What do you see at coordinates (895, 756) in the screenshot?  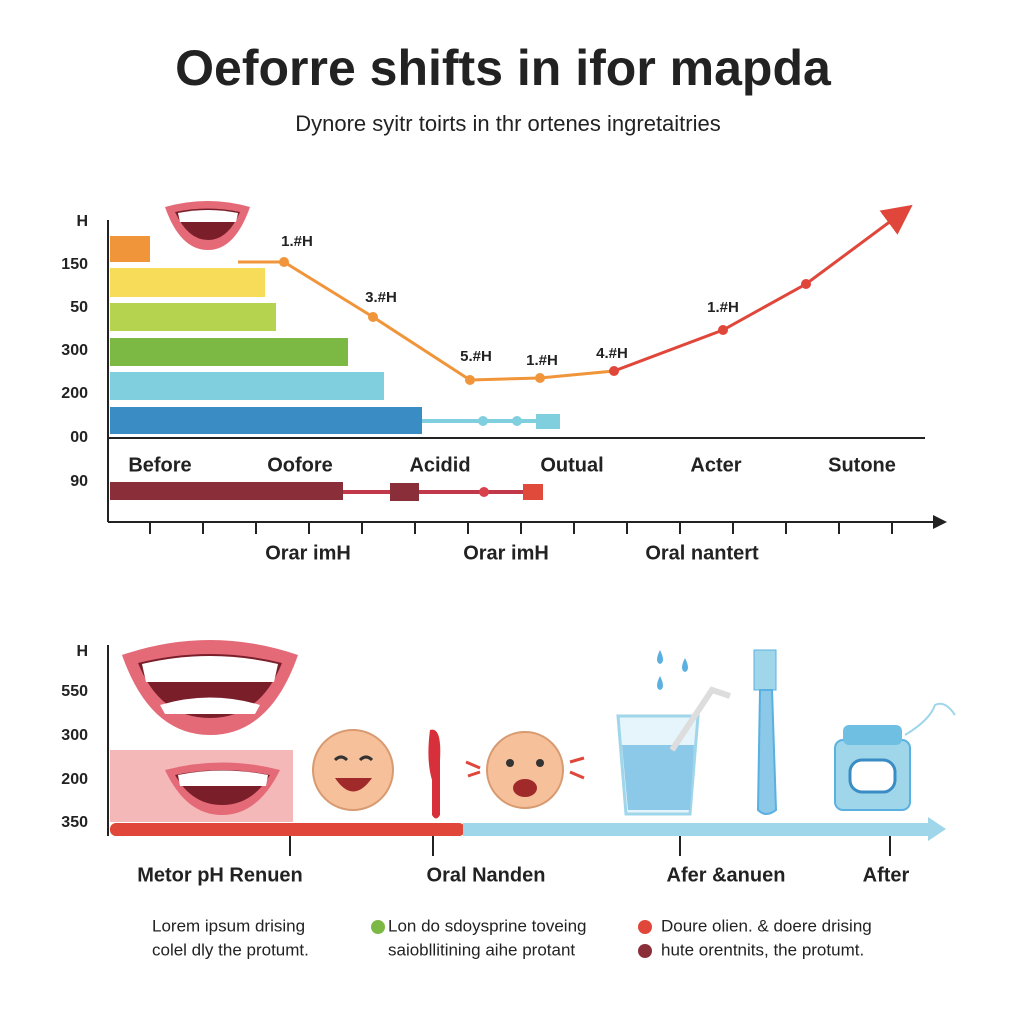 I see `floss-box` at bounding box center [895, 756].